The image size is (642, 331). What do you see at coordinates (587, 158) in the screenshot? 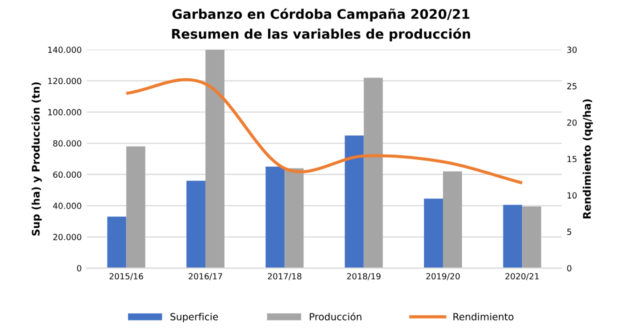
I see `y2-axis-title: Rendimiento (qq/ha)` at bounding box center [587, 158].